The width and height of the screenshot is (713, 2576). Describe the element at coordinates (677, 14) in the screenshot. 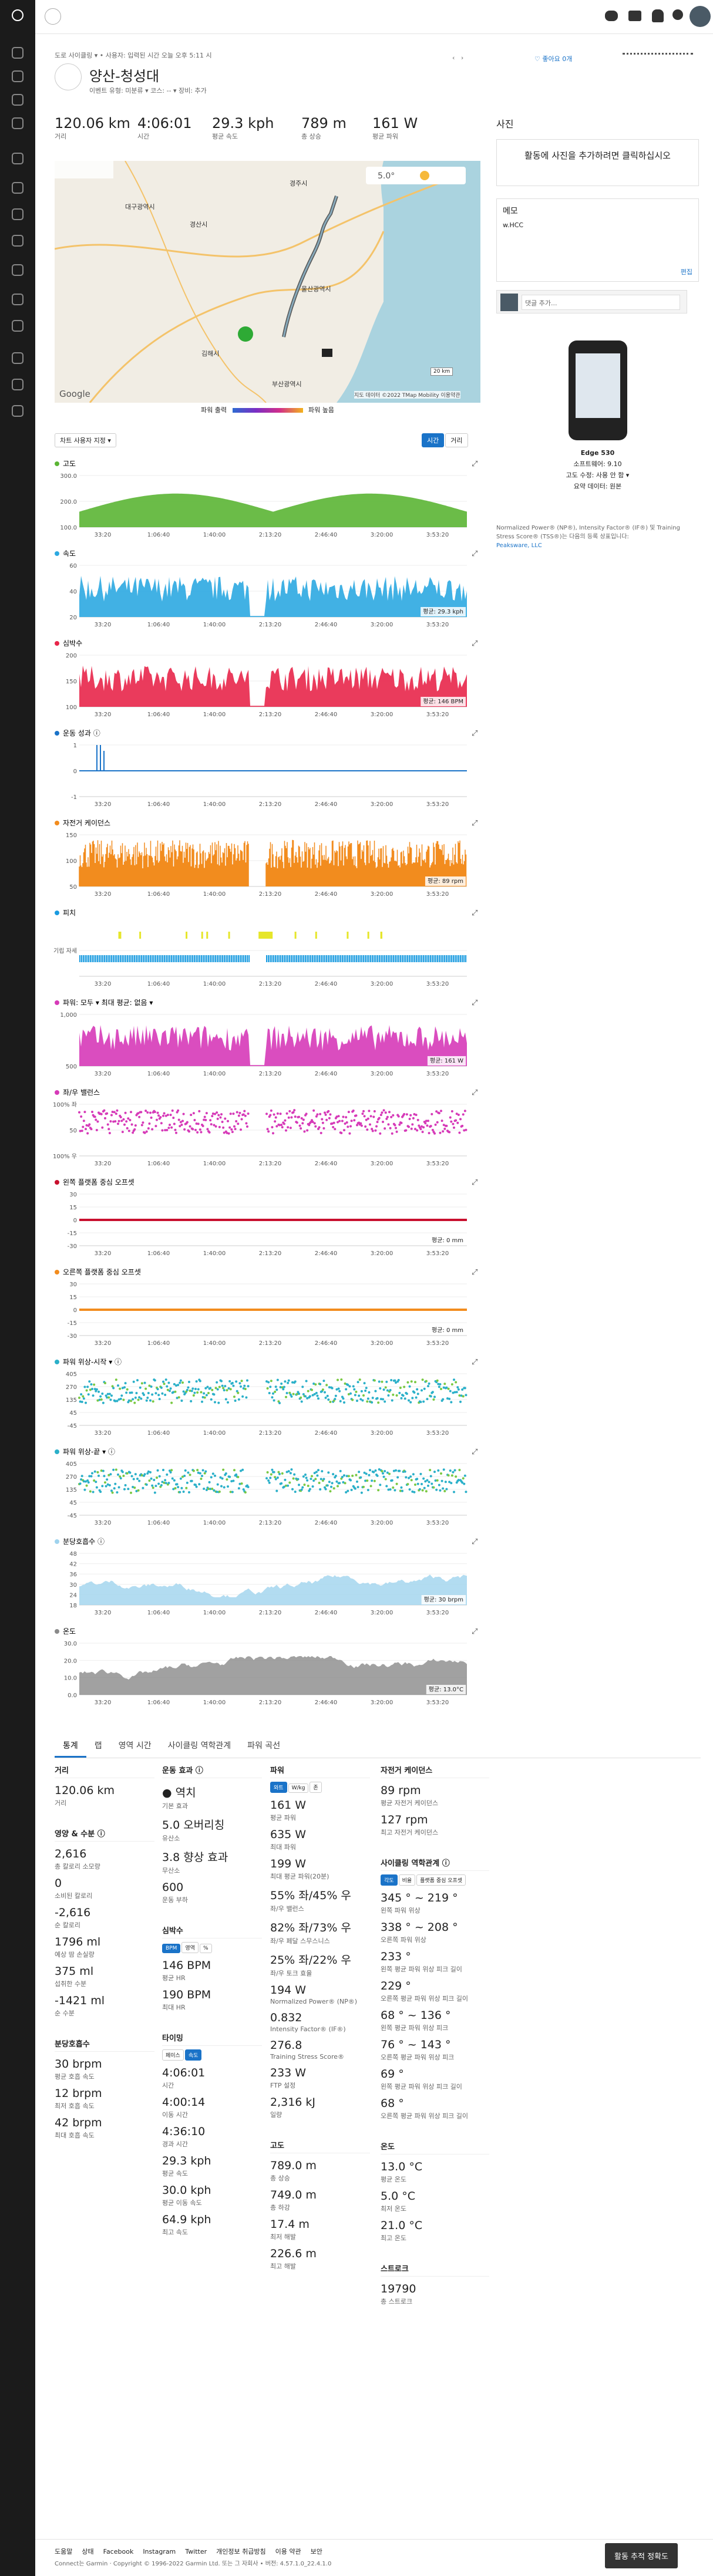

I see `add-icon` at that location.